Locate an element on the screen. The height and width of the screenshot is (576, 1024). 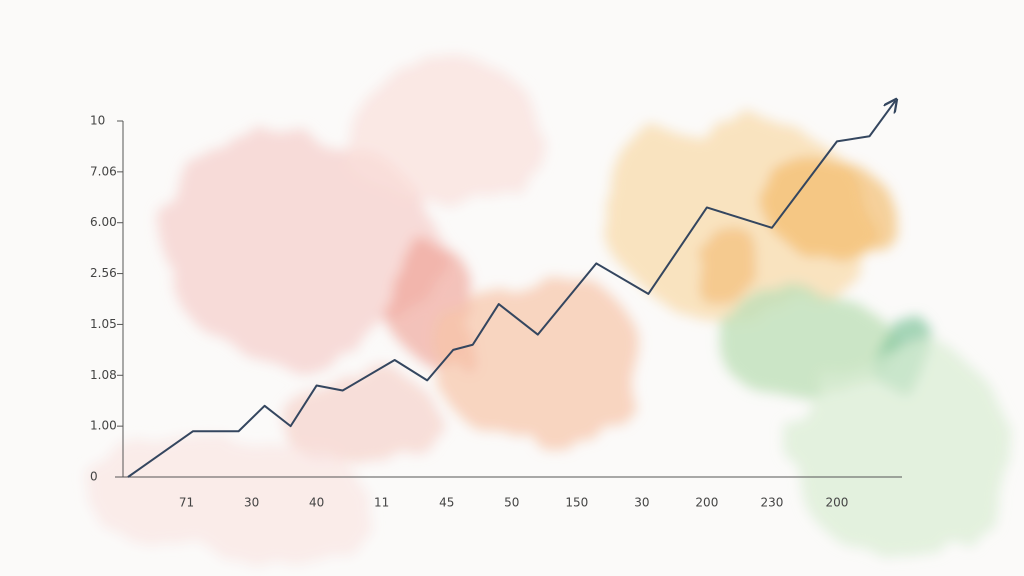
x-tick-label: 11 is located at coordinates (381, 503).